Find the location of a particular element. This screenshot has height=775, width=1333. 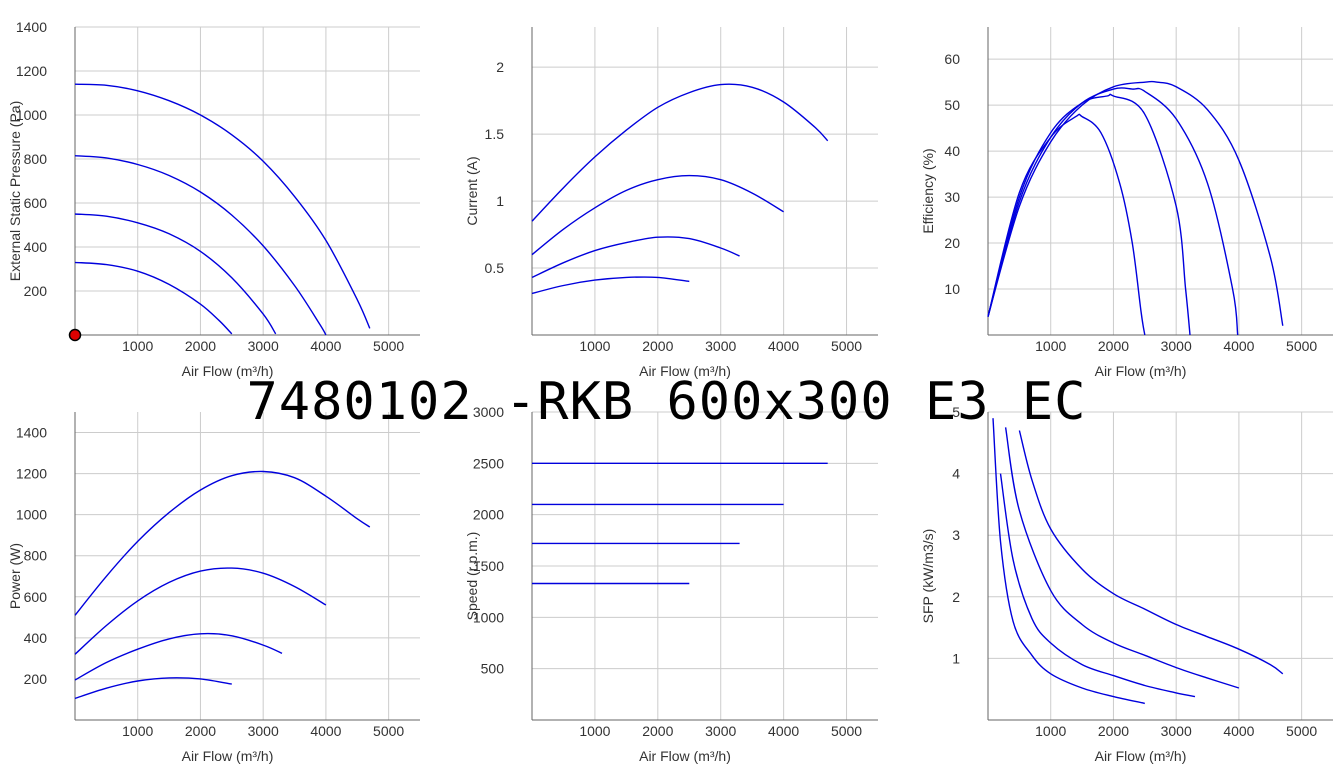

y-tick-label: 1.5 is located at coordinates (495, 134).